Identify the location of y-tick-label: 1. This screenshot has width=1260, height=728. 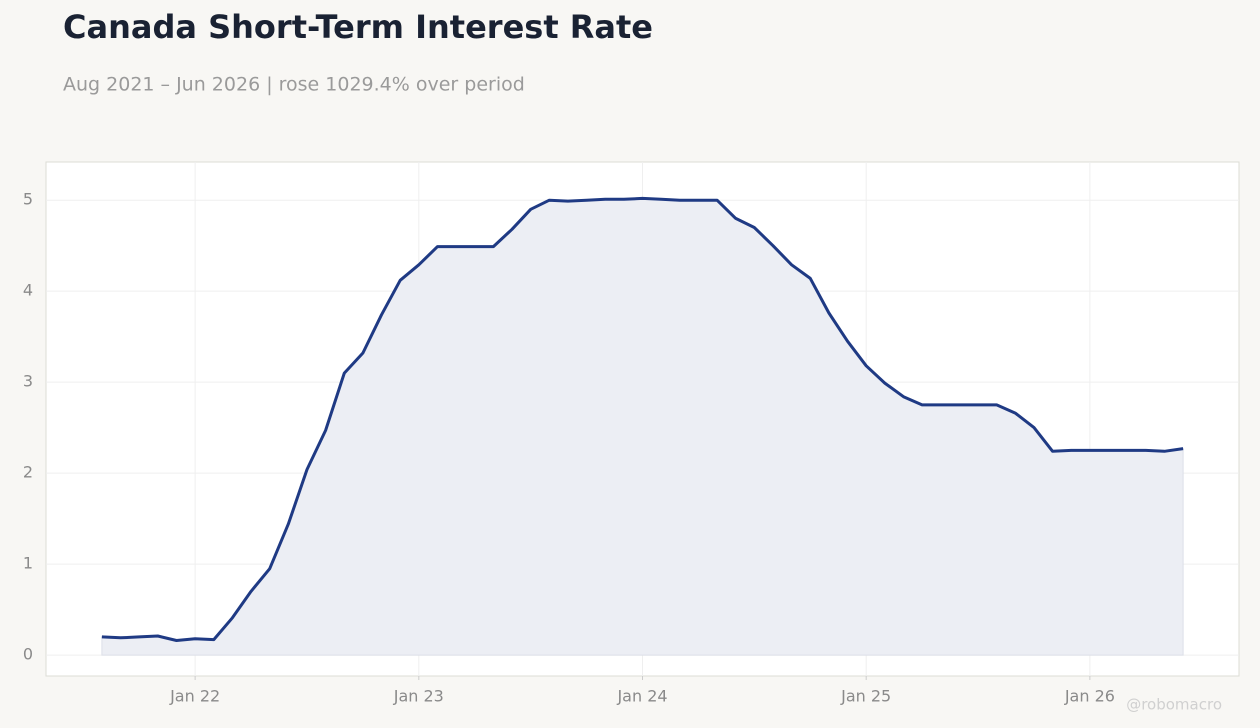
(28, 563).